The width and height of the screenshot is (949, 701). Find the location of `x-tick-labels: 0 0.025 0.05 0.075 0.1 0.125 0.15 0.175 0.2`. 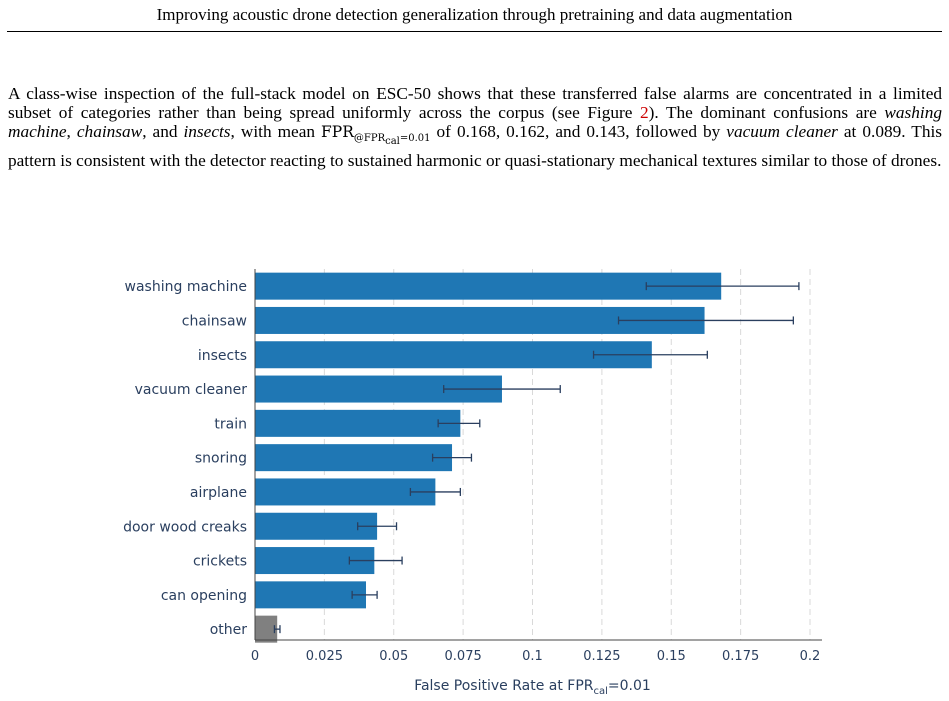

x-tick-labels: 0 0.025 0.05 0.075 0.1 0.125 0.15 0.175 0.2 is located at coordinates (535, 656).